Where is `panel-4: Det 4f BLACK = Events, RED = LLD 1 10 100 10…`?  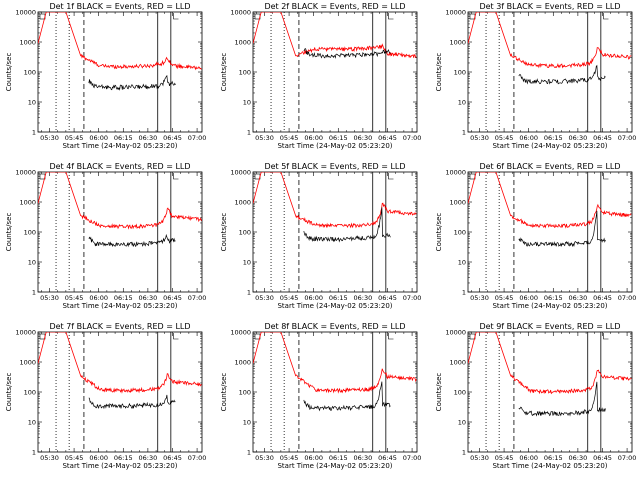
panel-4: Det 4f BLACK = Events, RED = LLD 1 10 100 10… is located at coordinates (105, 236).